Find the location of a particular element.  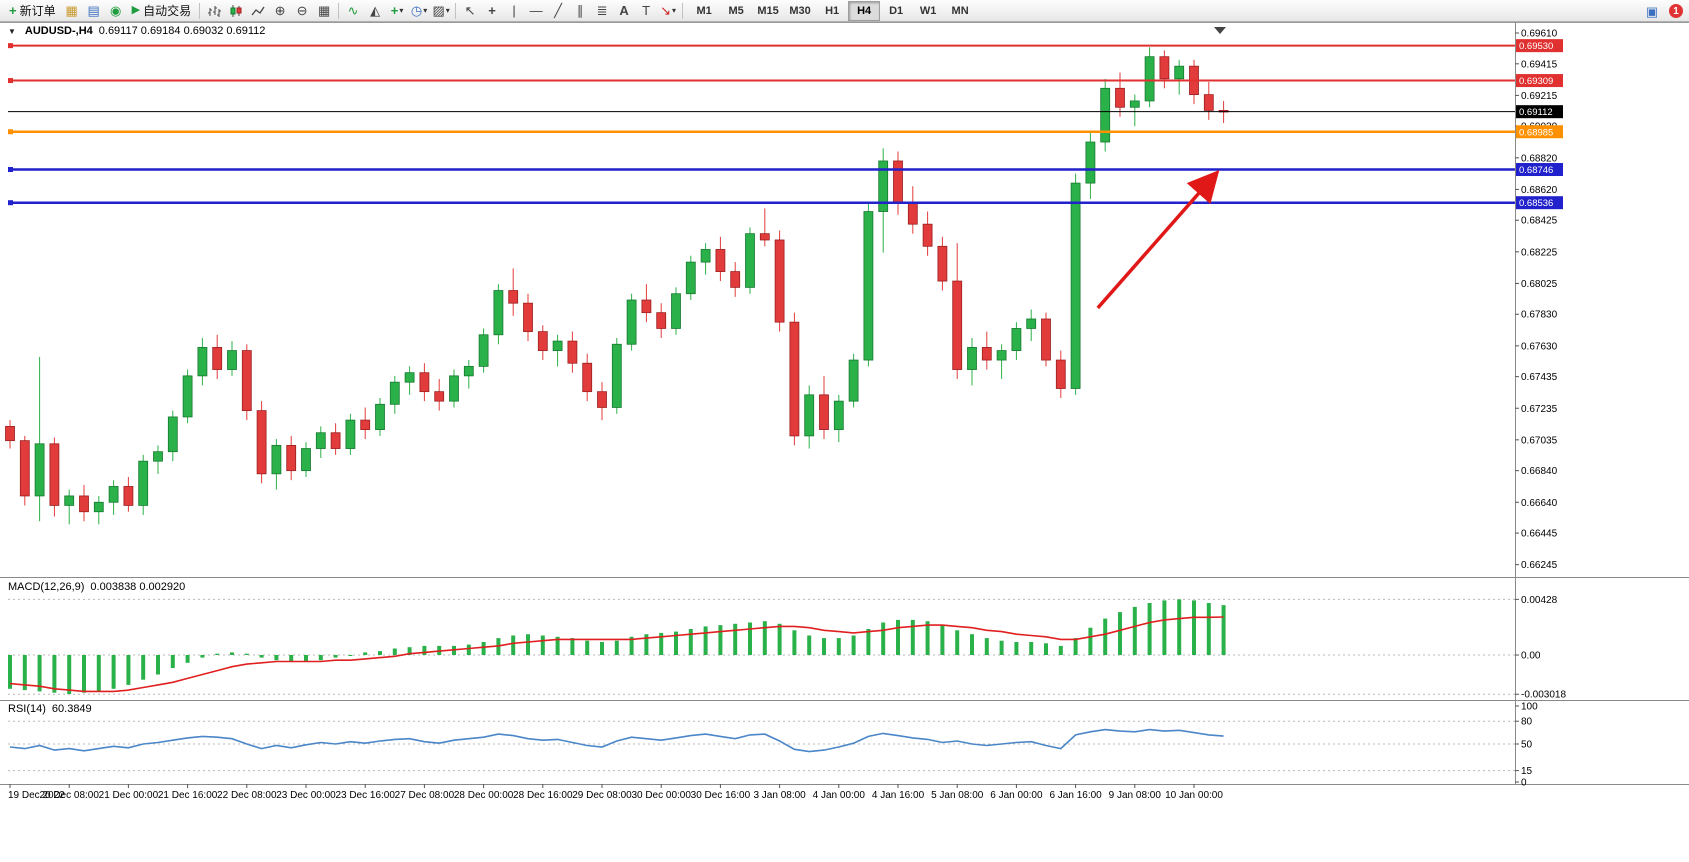

timeframe-button-M5: M5 is located at coordinates (736, 10).